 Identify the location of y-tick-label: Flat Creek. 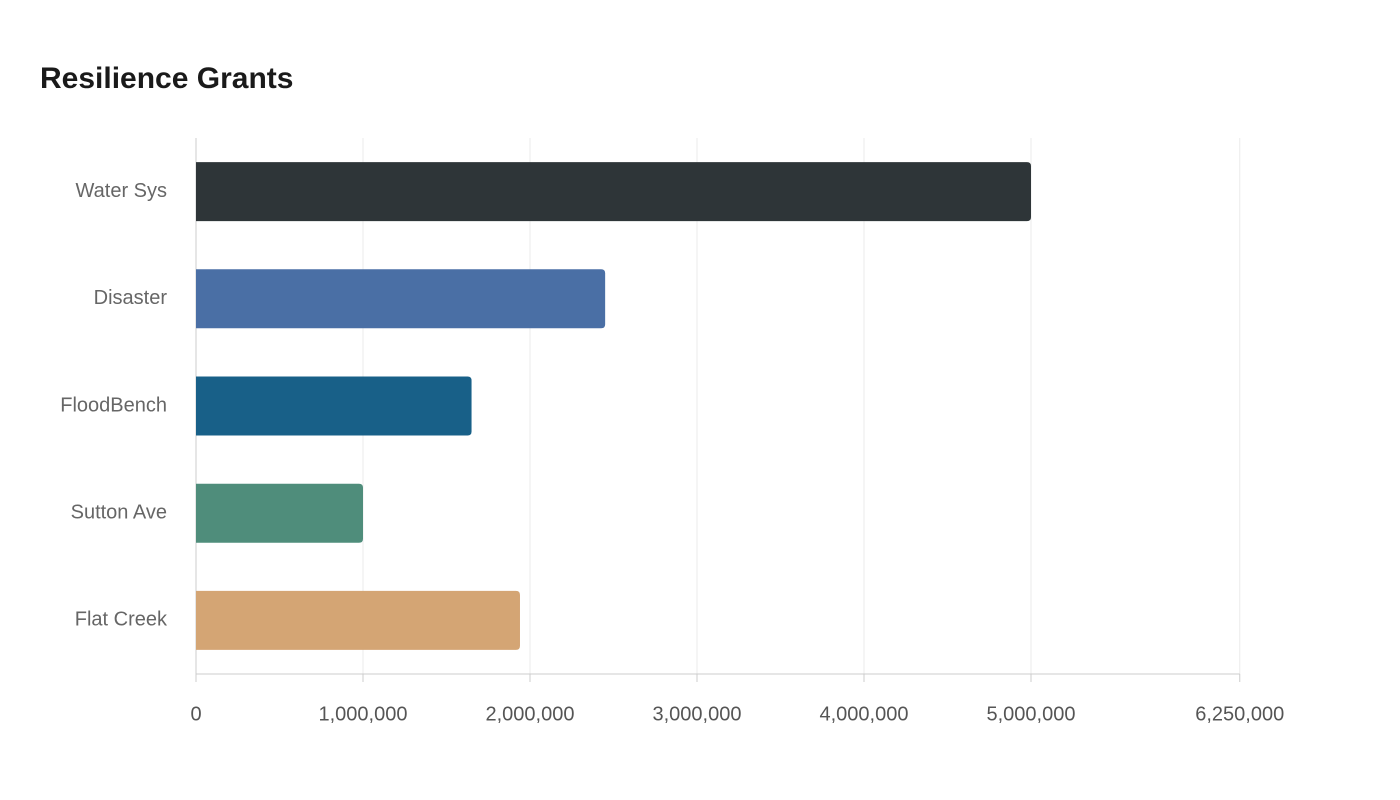
(121, 620).